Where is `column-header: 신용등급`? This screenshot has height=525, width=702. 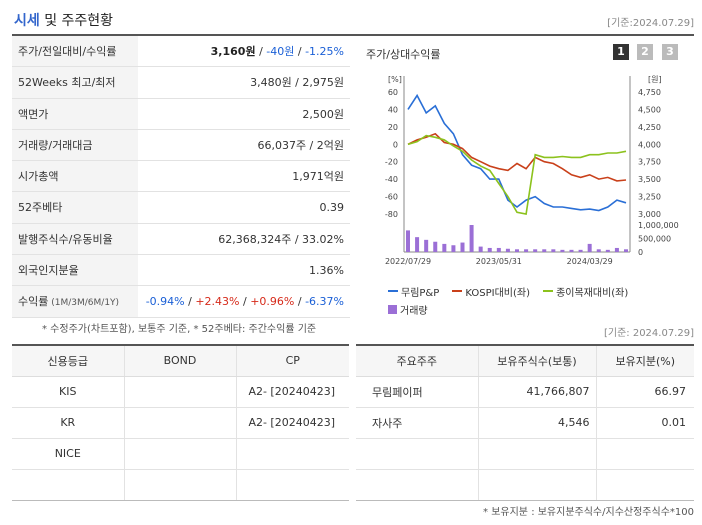 column-header: 신용등급 is located at coordinates (68, 360).